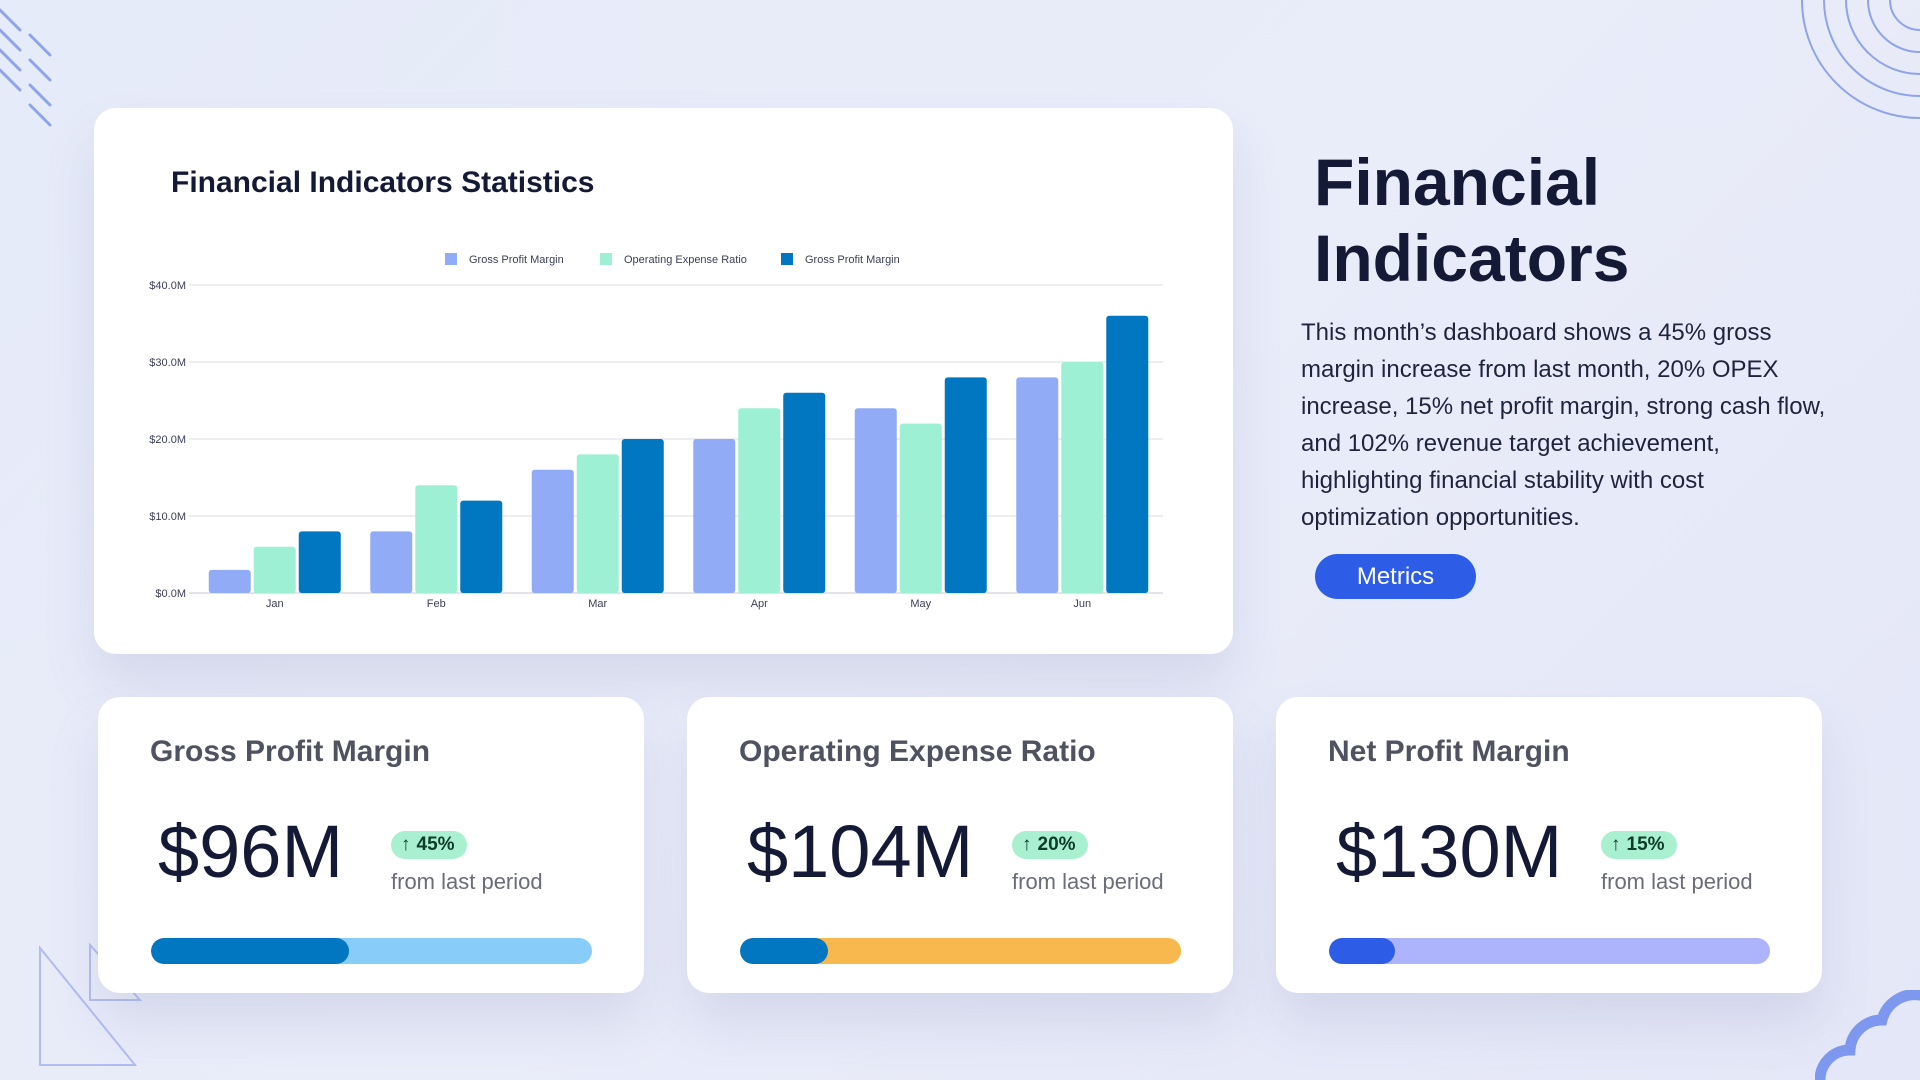 This screenshot has width=1920, height=1080. Describe the element at coordinates (1860, 59) in the screenshot. I see `concentric-arcs-decoration` at that location.